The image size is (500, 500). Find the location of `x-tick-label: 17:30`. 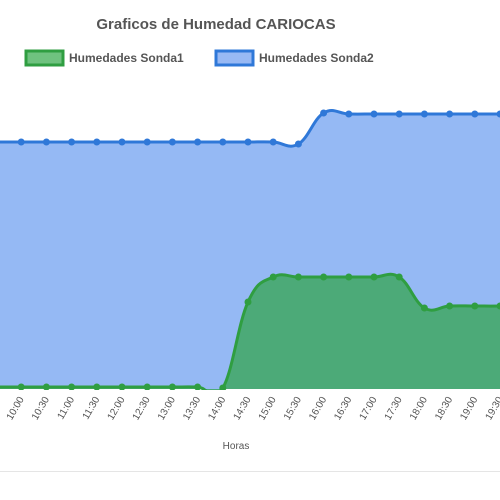

x-tick-label: 17:30 is located at coordinates (394, 409).